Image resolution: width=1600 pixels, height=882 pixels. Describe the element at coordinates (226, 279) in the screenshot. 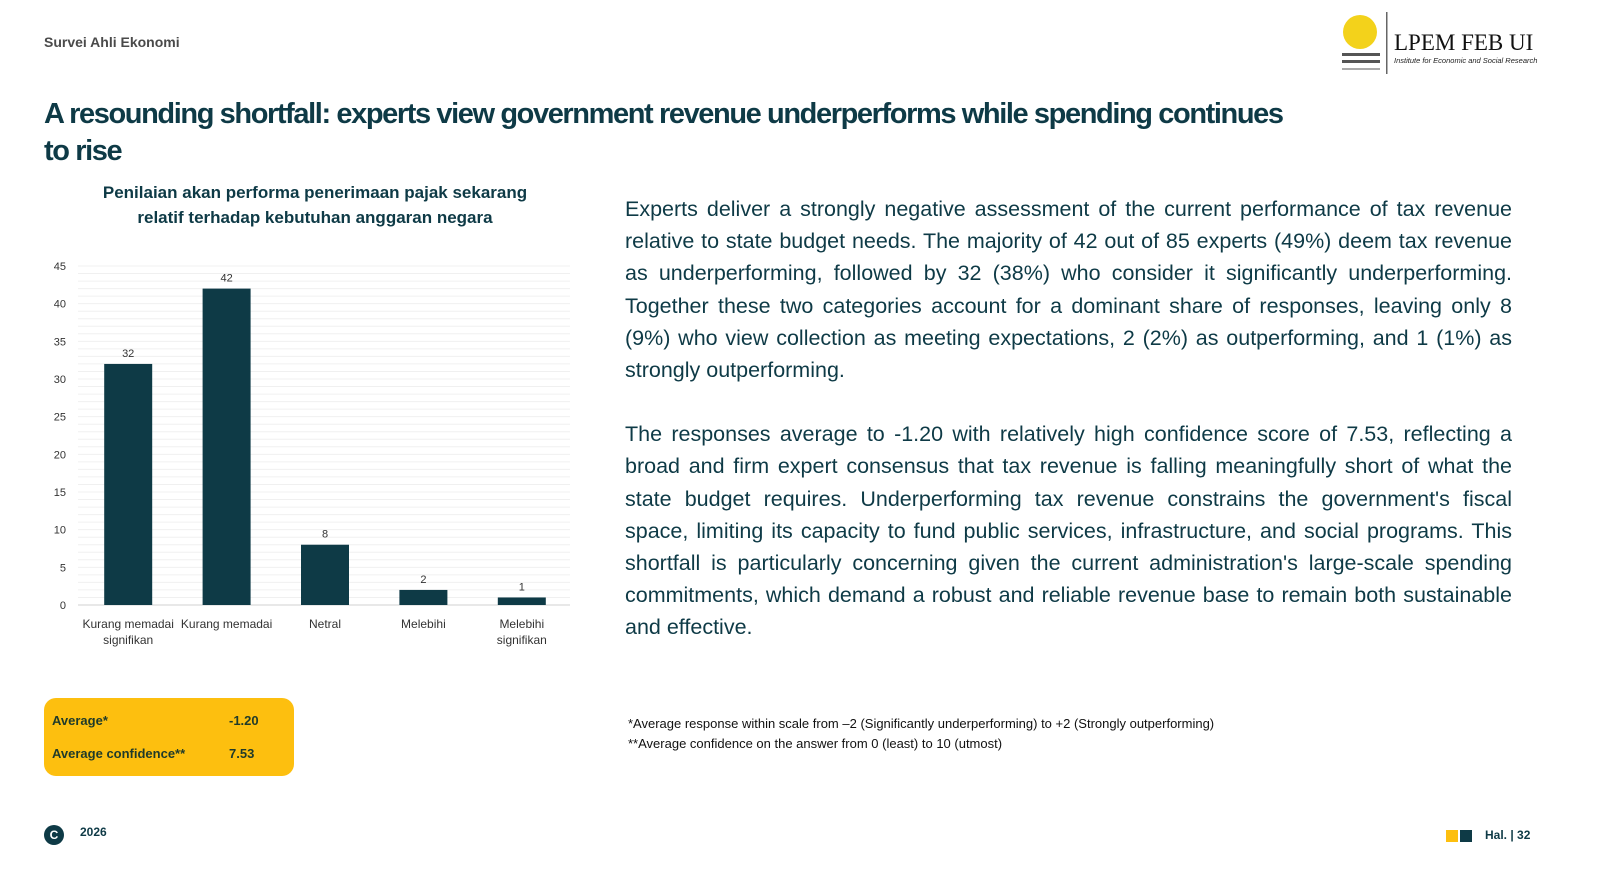

I see `data-label: 42` at that location.